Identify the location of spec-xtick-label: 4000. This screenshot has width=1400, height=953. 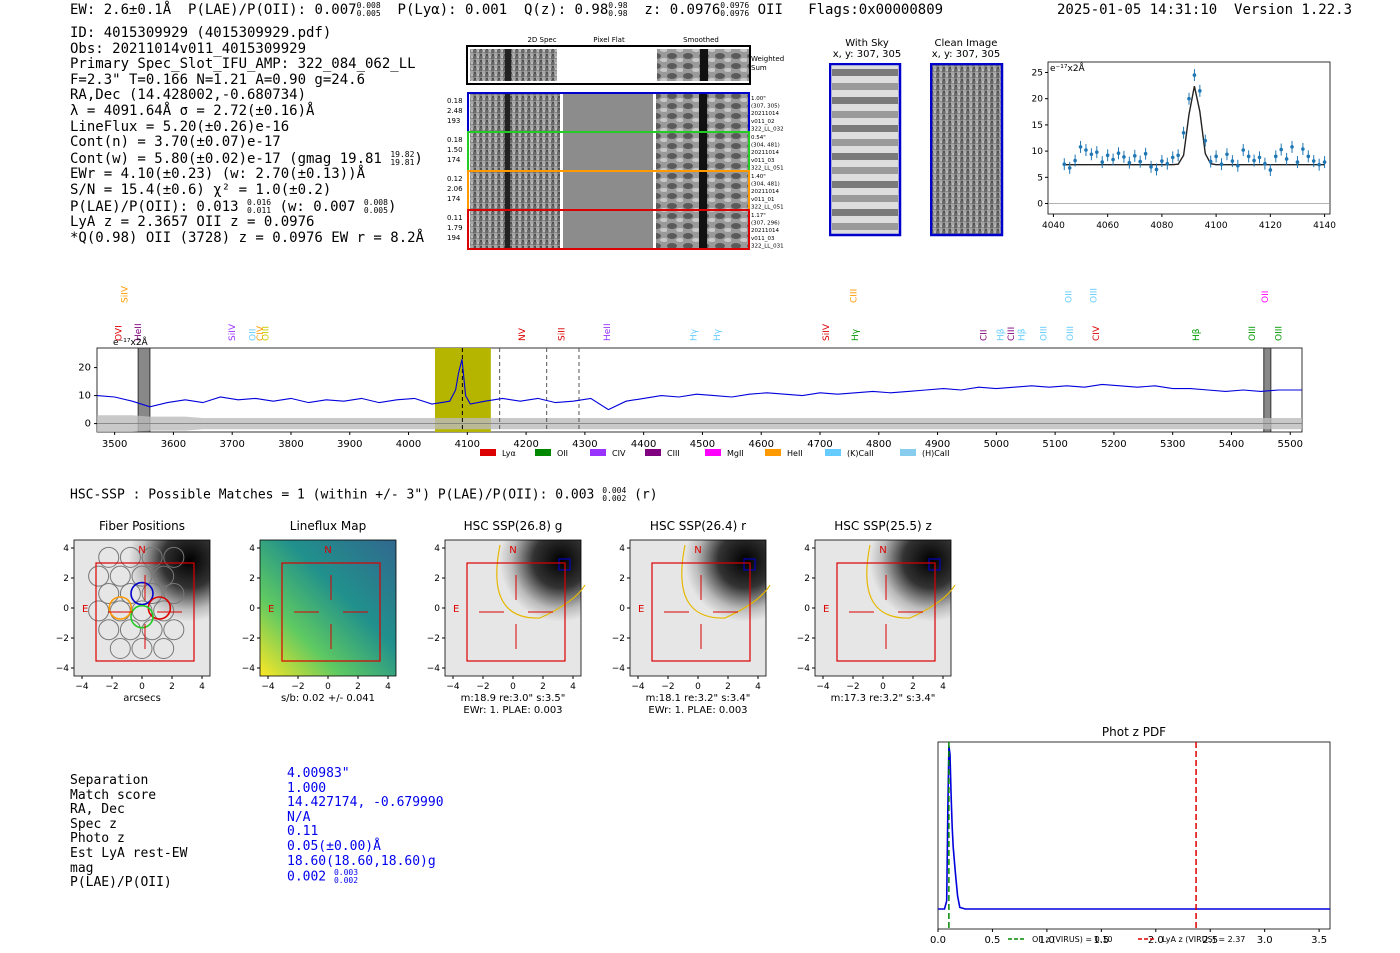
(408, 444).